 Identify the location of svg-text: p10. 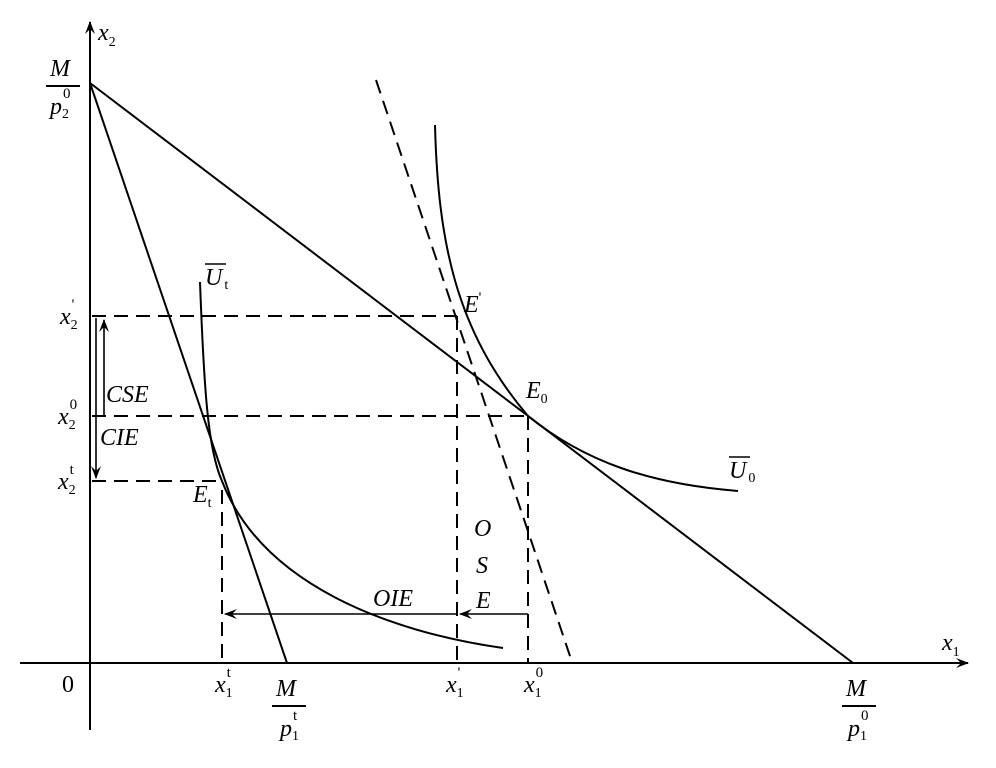
(857, 726).